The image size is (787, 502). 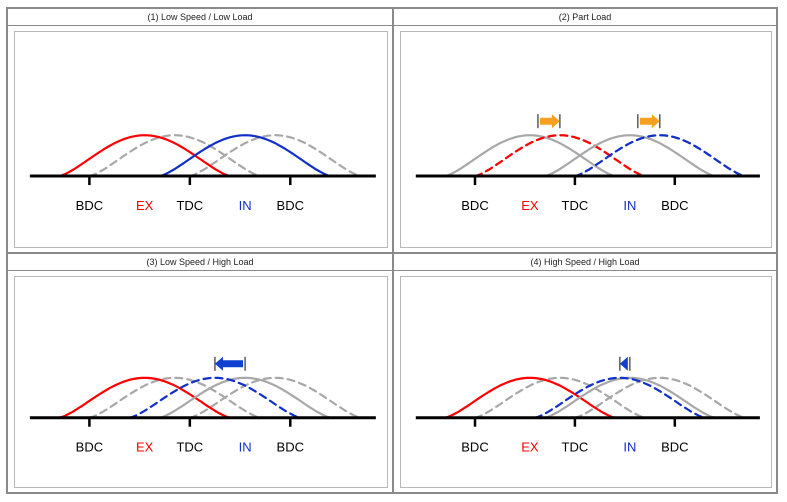 I want to click on panel-title: (2) Part Load, so click(x=585, y=17).